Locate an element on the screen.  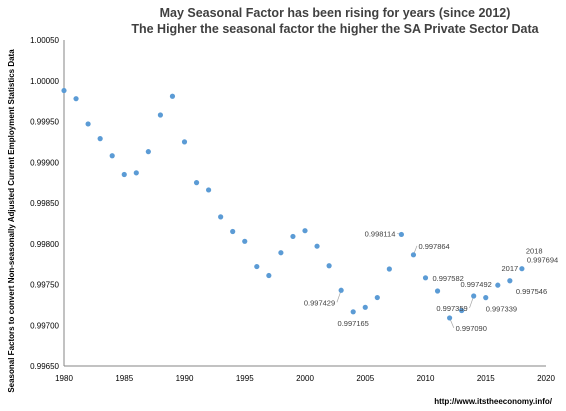
x-tick-label: 1990 is located at coordinates (185, 378).